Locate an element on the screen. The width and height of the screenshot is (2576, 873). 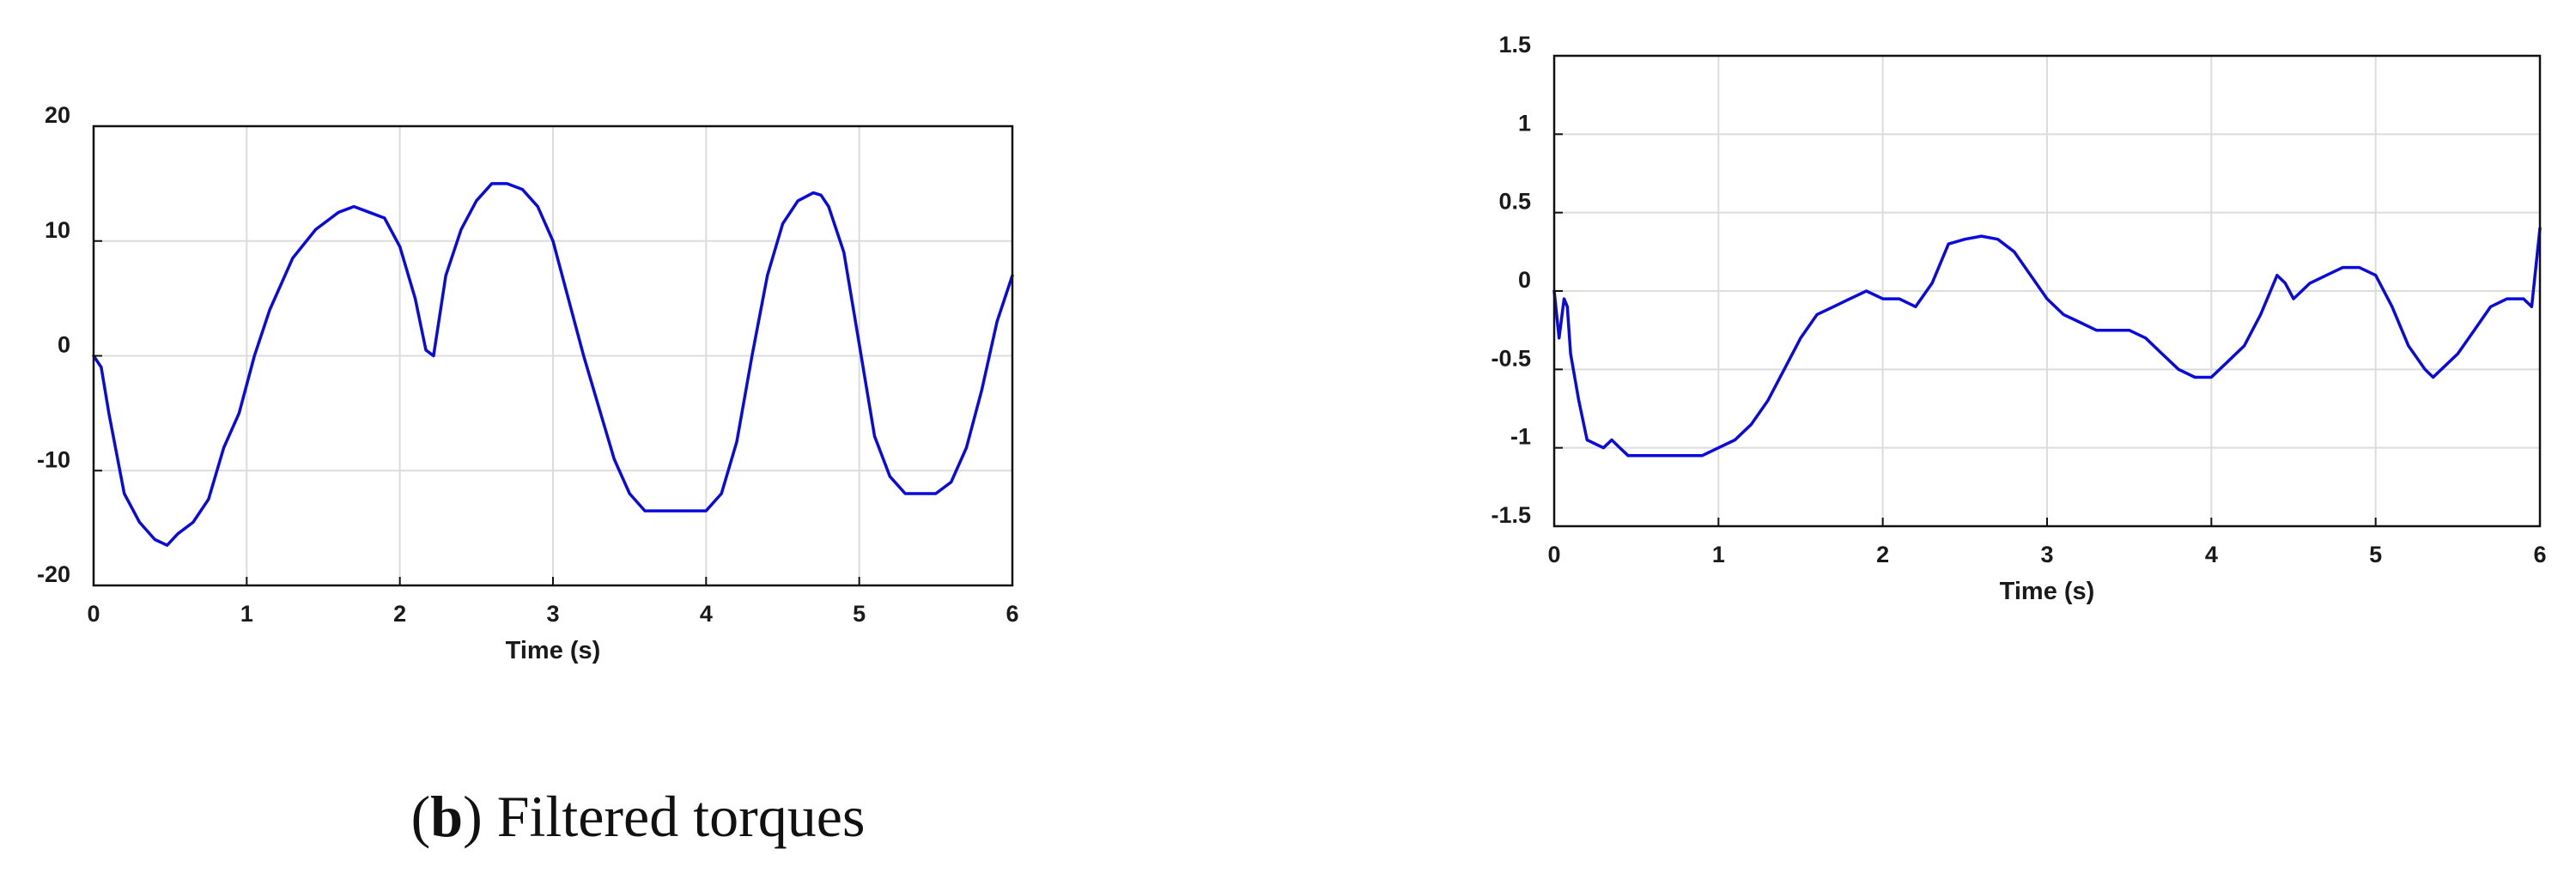
y-tick-label: 10 is located at coordinates (58, 230).